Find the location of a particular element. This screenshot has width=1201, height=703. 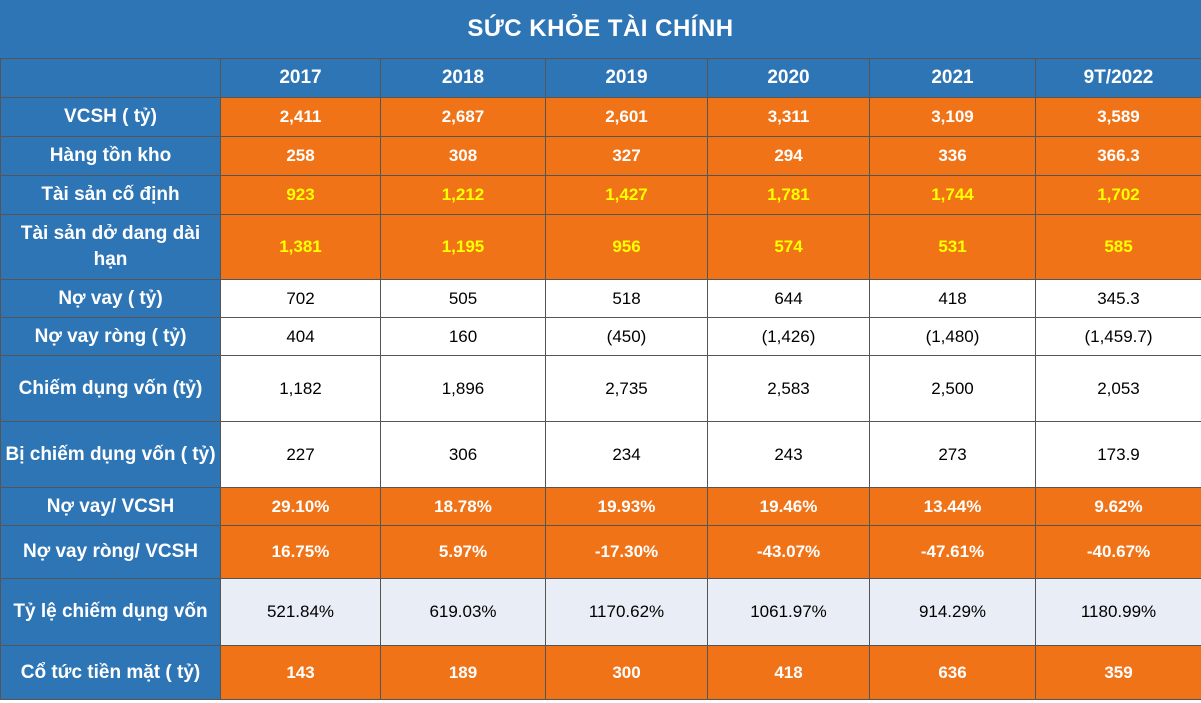

table-cell: 308 is located at coordinates (463, 156).